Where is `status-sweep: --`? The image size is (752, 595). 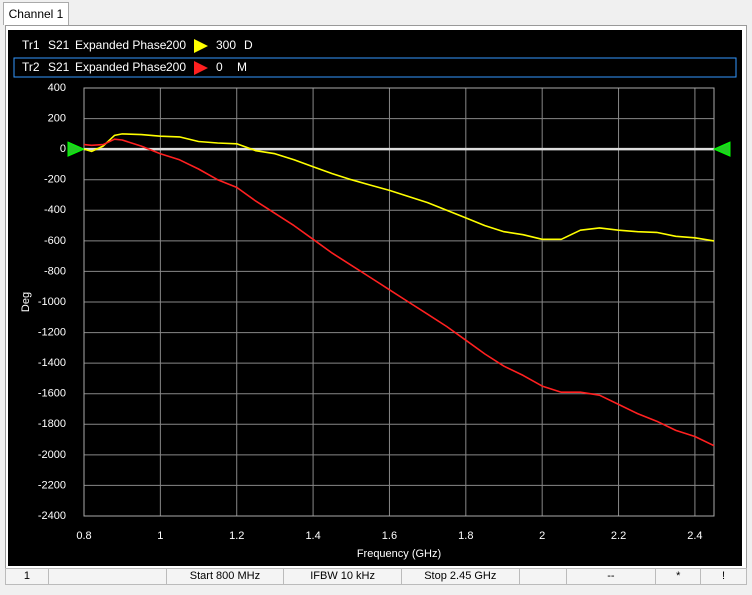
status-sweep: -- is located at coordinates (611, 576).